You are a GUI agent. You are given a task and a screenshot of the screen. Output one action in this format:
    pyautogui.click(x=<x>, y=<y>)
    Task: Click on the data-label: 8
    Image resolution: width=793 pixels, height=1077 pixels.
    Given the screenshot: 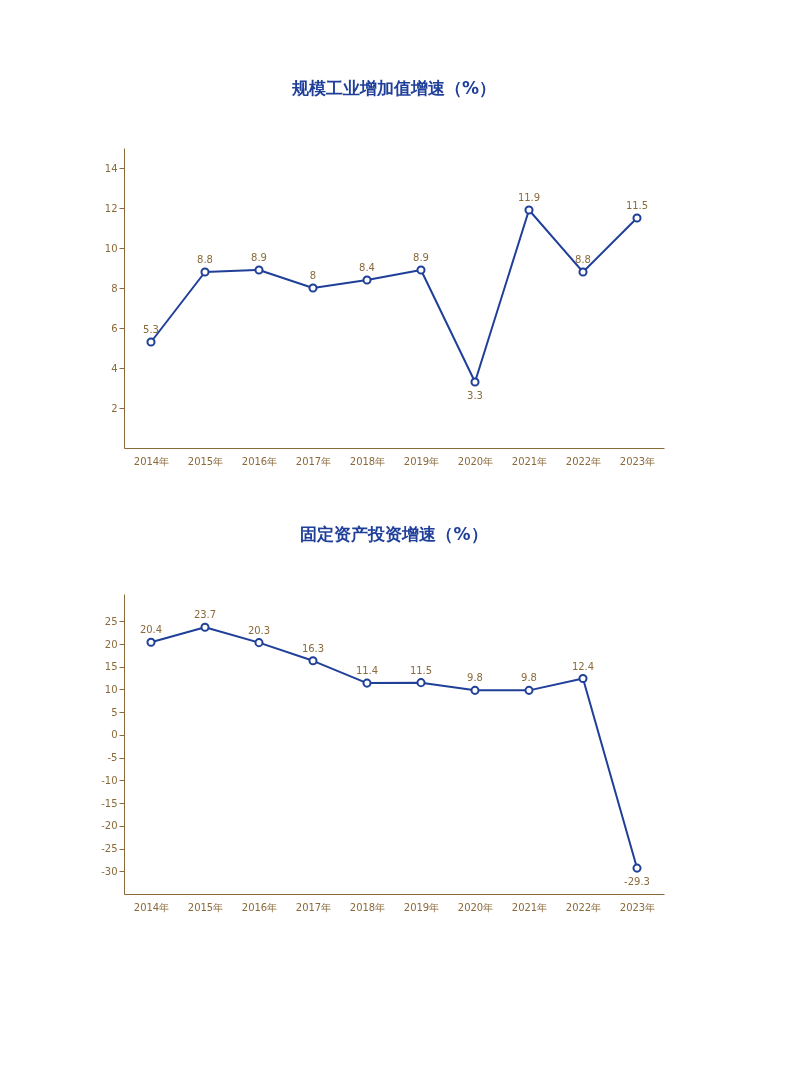 What is the action you would take?
    pyautogui.click(x=313, y=275)
    